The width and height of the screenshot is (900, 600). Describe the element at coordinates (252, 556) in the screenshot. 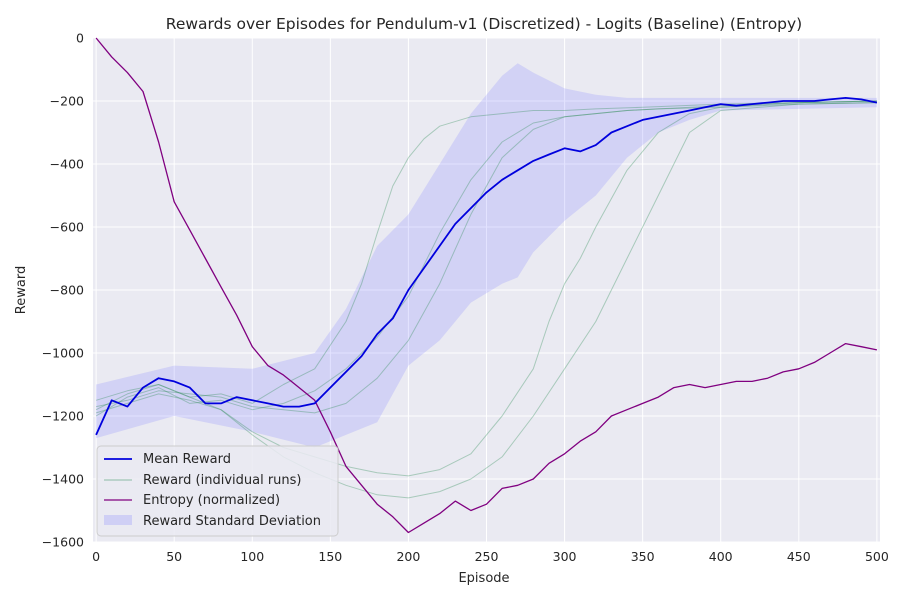

I see `x-tick-label: 100` at that location.